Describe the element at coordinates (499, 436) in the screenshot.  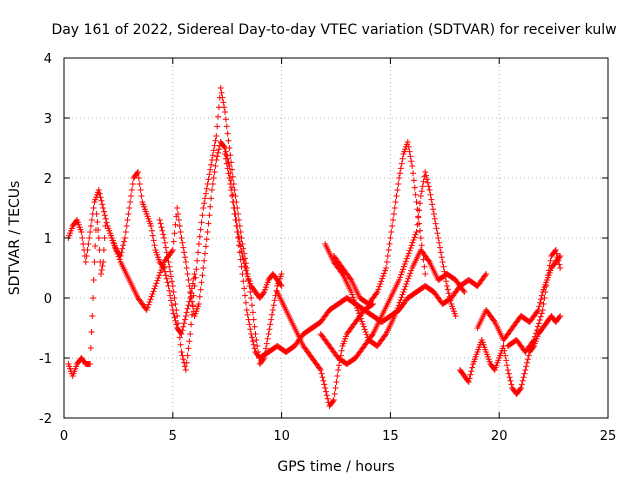
I see `x-tick-label: 20` at that location.